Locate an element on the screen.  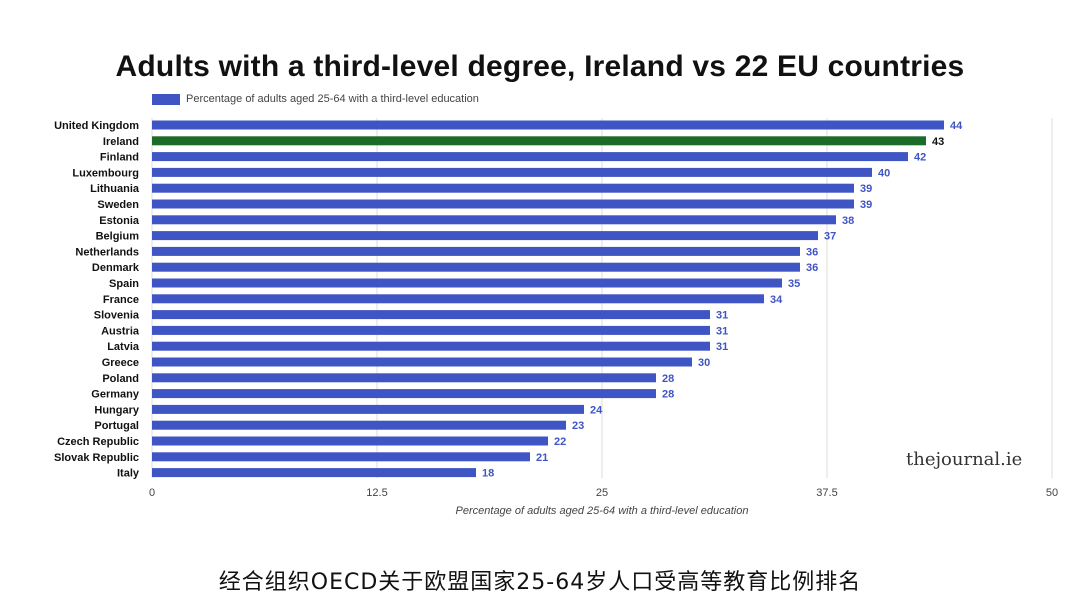
category-label: Italy is located at coordinates (128, 474).